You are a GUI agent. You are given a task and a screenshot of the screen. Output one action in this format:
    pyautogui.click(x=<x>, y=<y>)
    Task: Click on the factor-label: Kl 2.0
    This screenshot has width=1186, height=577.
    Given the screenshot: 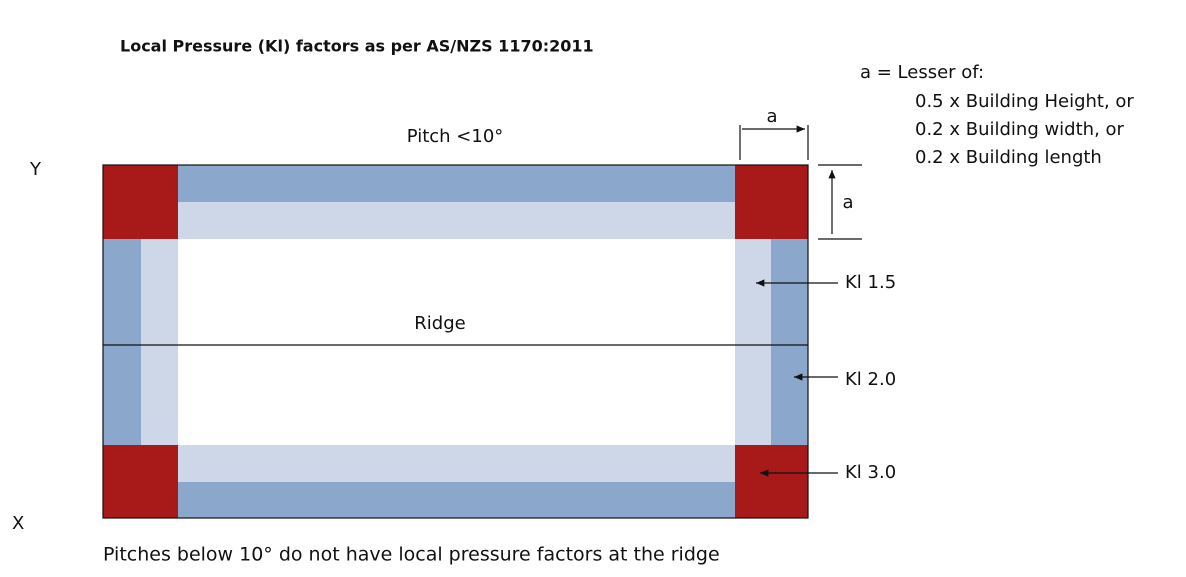 What is the action you would take?
    pyautogui.click(x=870, y=379)
    